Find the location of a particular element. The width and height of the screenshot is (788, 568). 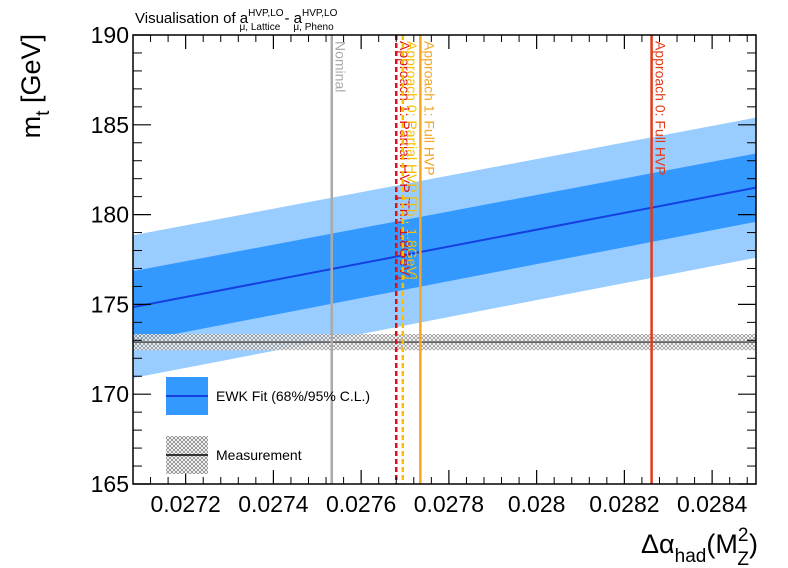

legend-fit-label: EWK Fit (68%/95% C.L.) is located at coordinates (293, 396).